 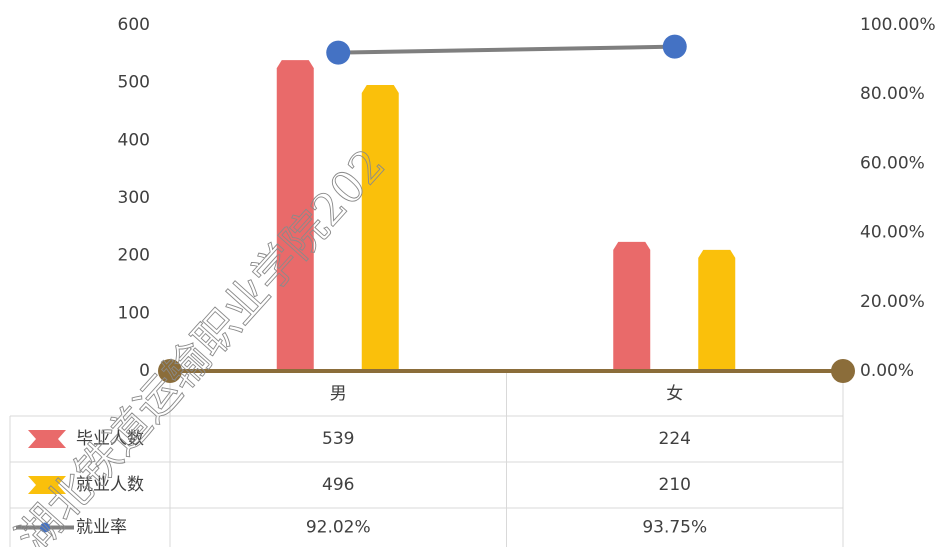 What do you see at coordinates (674, 528) in the screenshot?
I see `table-value: 93.75%` at bounding box center [674, 528].